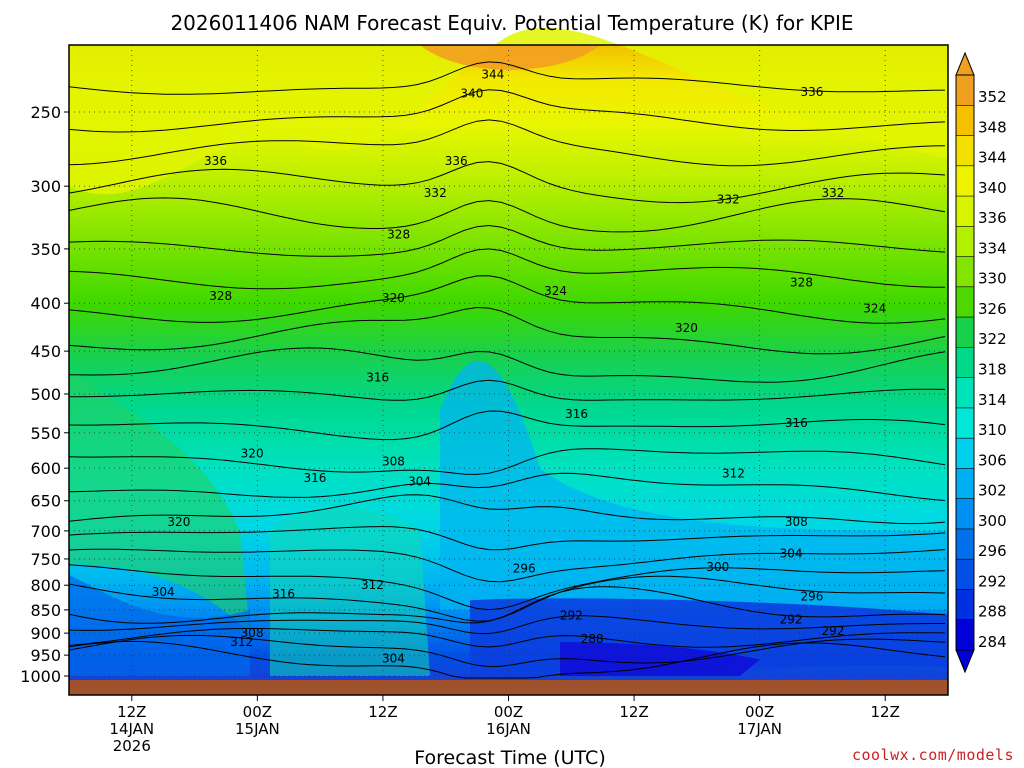  Describe the element at coordinates (992, 521) in the screenshot. I see `colorbar-label: 300` at that location.